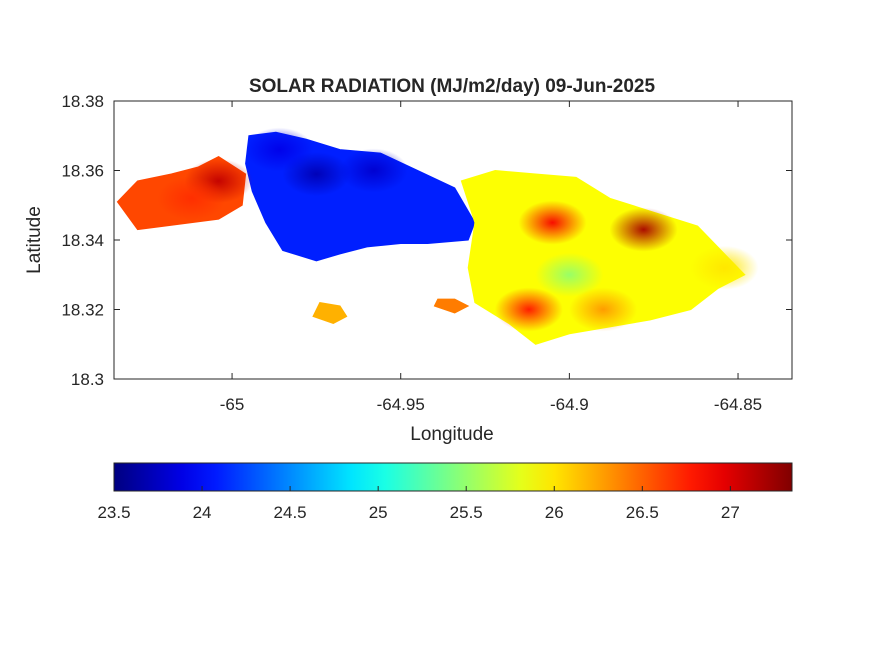 Image resolution: width=875 pixels, height=656 pixels. Describe the element at coordinates (202, 512) in the screenshot. I see `colorbar-tick-label-1: 24` at that location.